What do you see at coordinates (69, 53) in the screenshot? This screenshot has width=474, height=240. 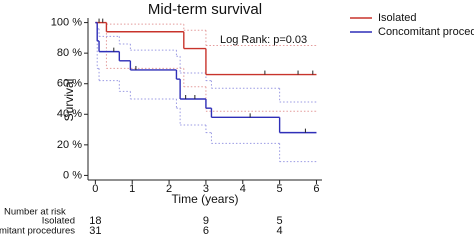 I see `y-tick-label: 80 %` at bounding box center [69, 53].